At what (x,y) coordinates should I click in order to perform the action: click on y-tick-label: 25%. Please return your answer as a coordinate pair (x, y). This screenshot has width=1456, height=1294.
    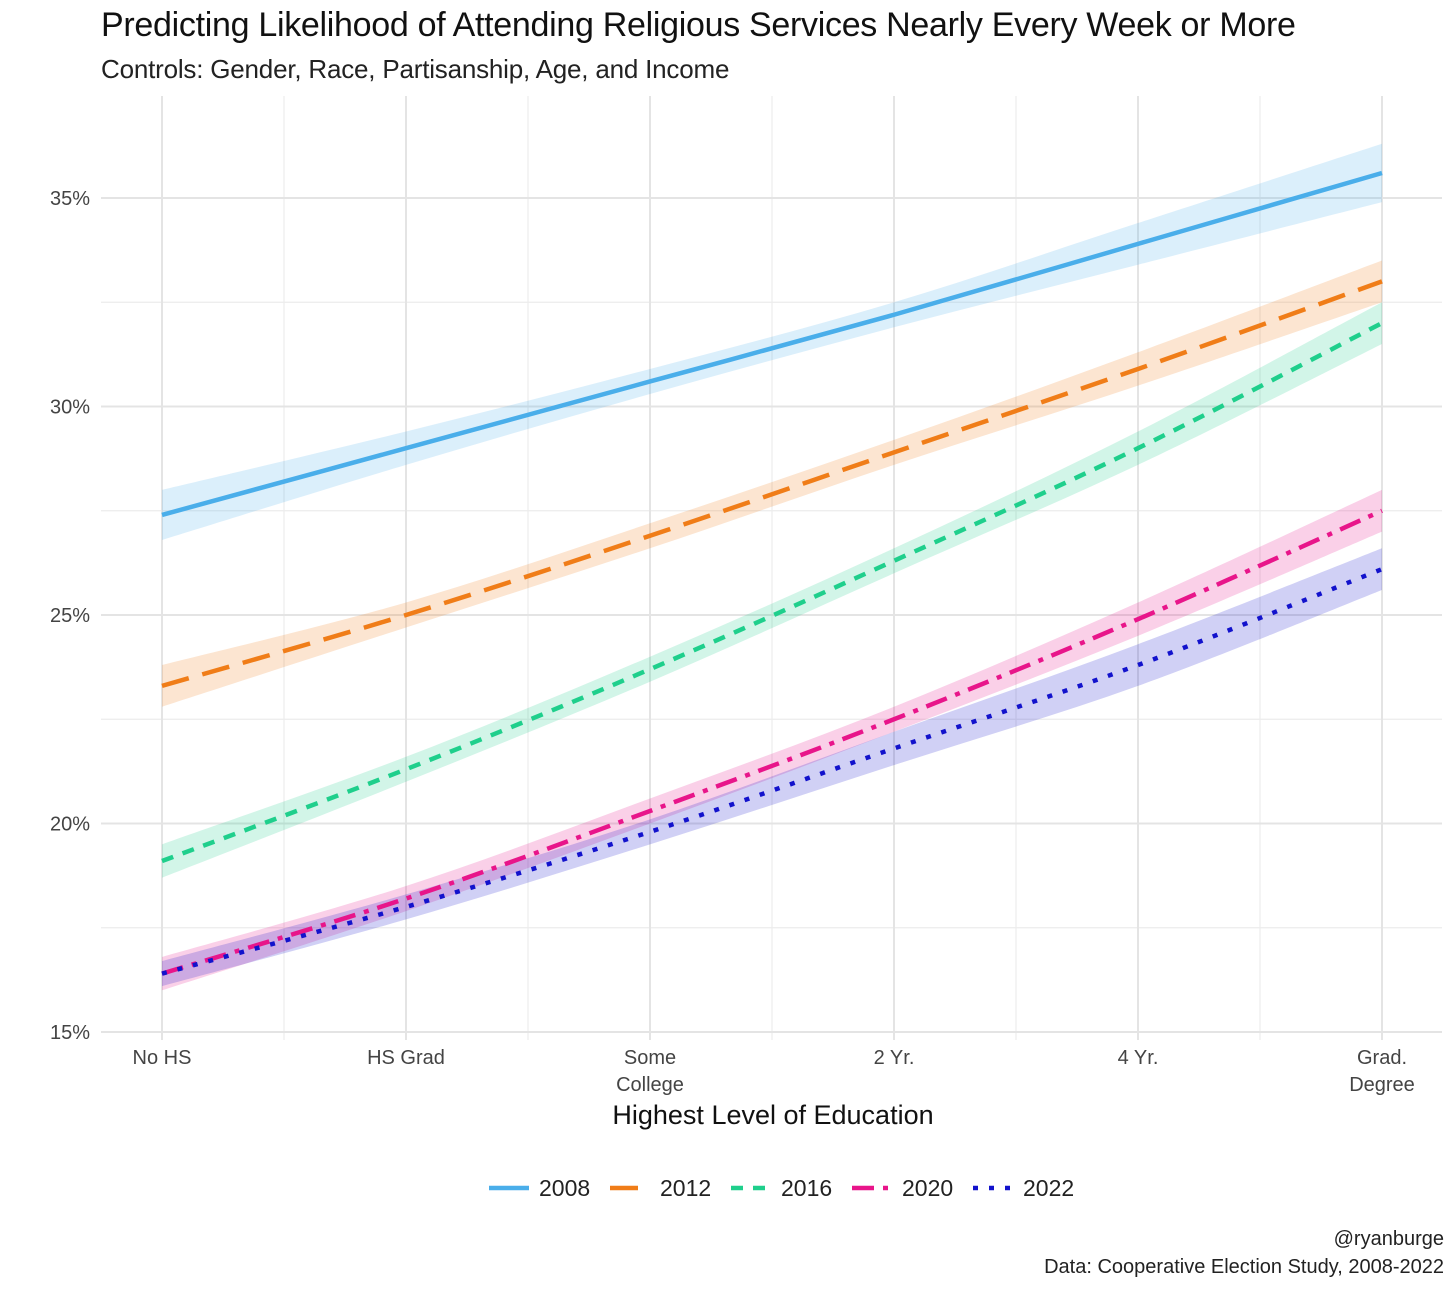
    Looking at the image, I should click on (70, 616).